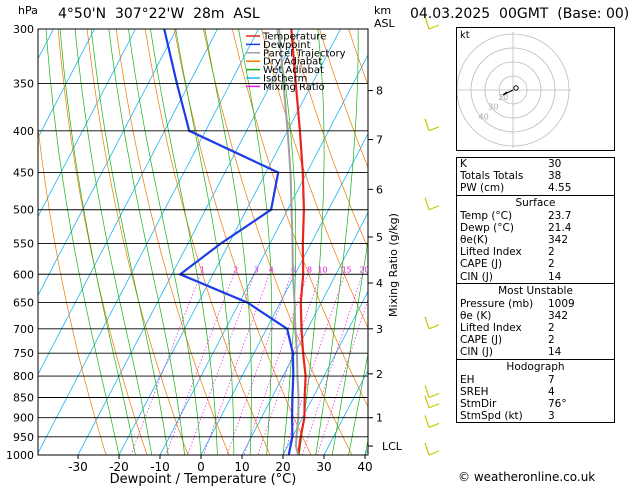  I want to click on surface-value: 14, so click(555, 276).